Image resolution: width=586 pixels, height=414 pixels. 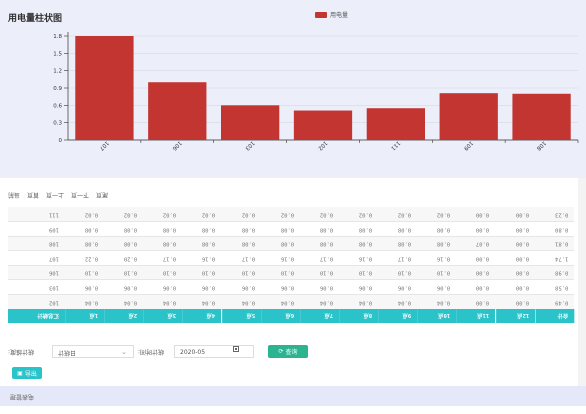 What do you see at coordinates (151, 351) in the screenshot?
I see `date-label: 统计时间:` at bounding box center [151, 351].